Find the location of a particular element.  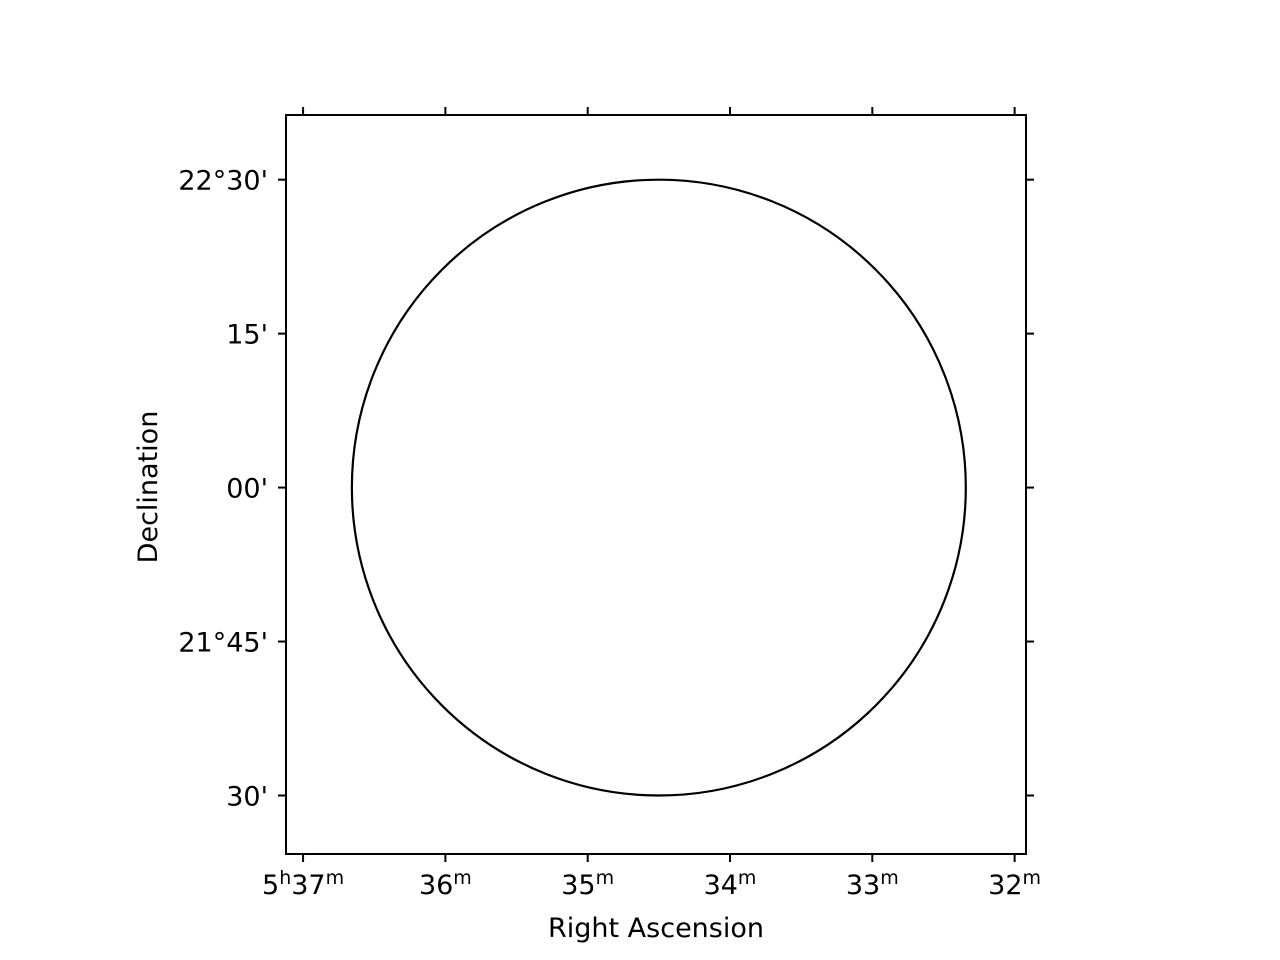

y-tick-label: 15' is located at coordinates (247, 335).